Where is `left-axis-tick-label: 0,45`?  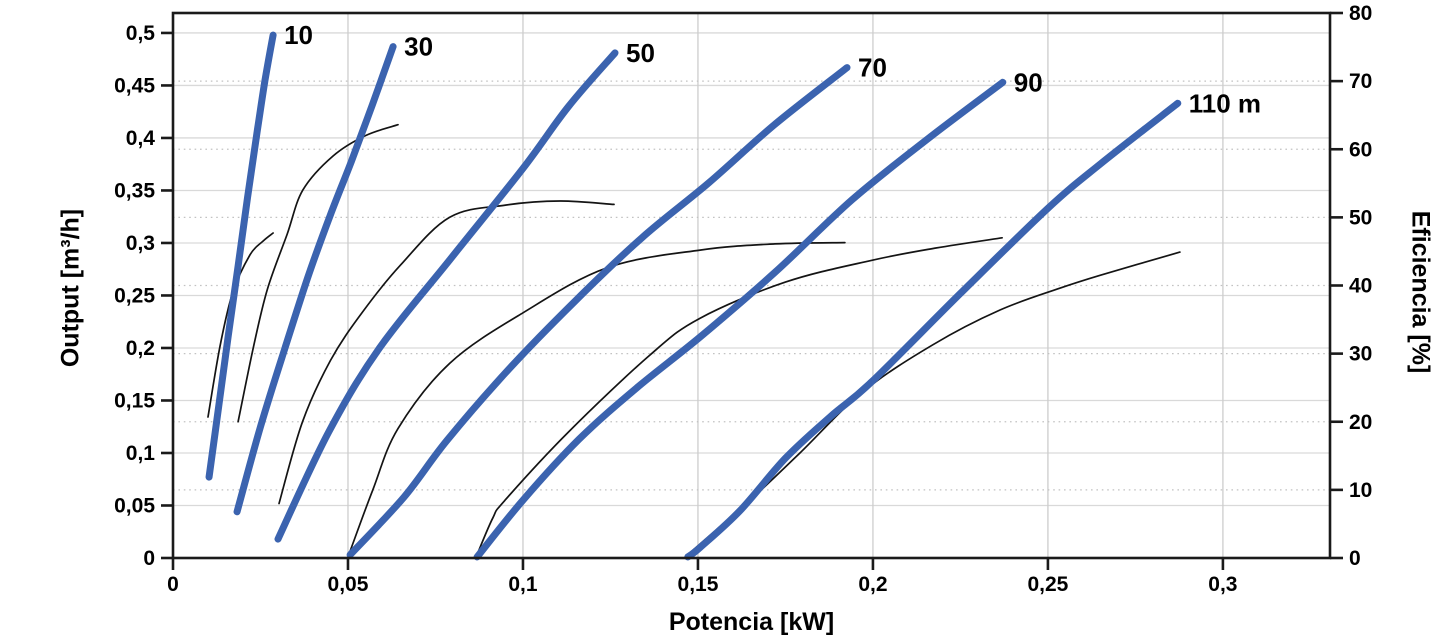
left-axis-tick-label: 0,45 is located at coordinates (134, 85).